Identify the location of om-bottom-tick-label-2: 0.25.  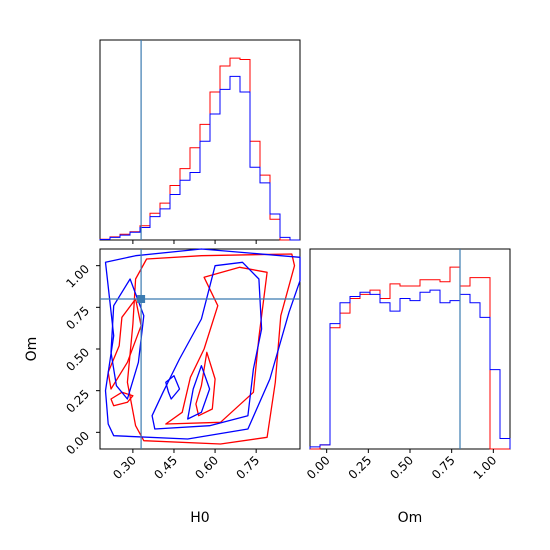
(360, 467).